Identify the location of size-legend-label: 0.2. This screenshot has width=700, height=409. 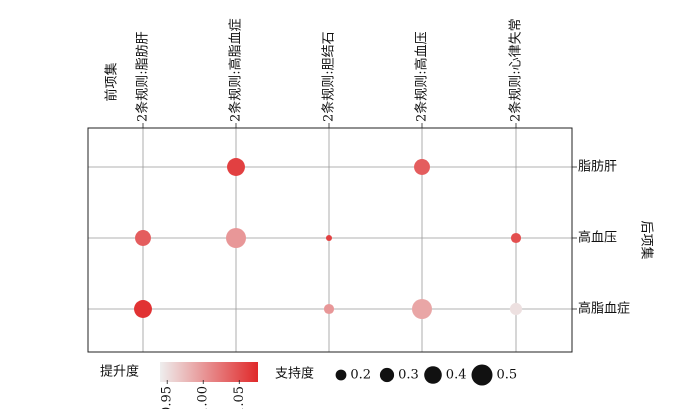
(360, 375).